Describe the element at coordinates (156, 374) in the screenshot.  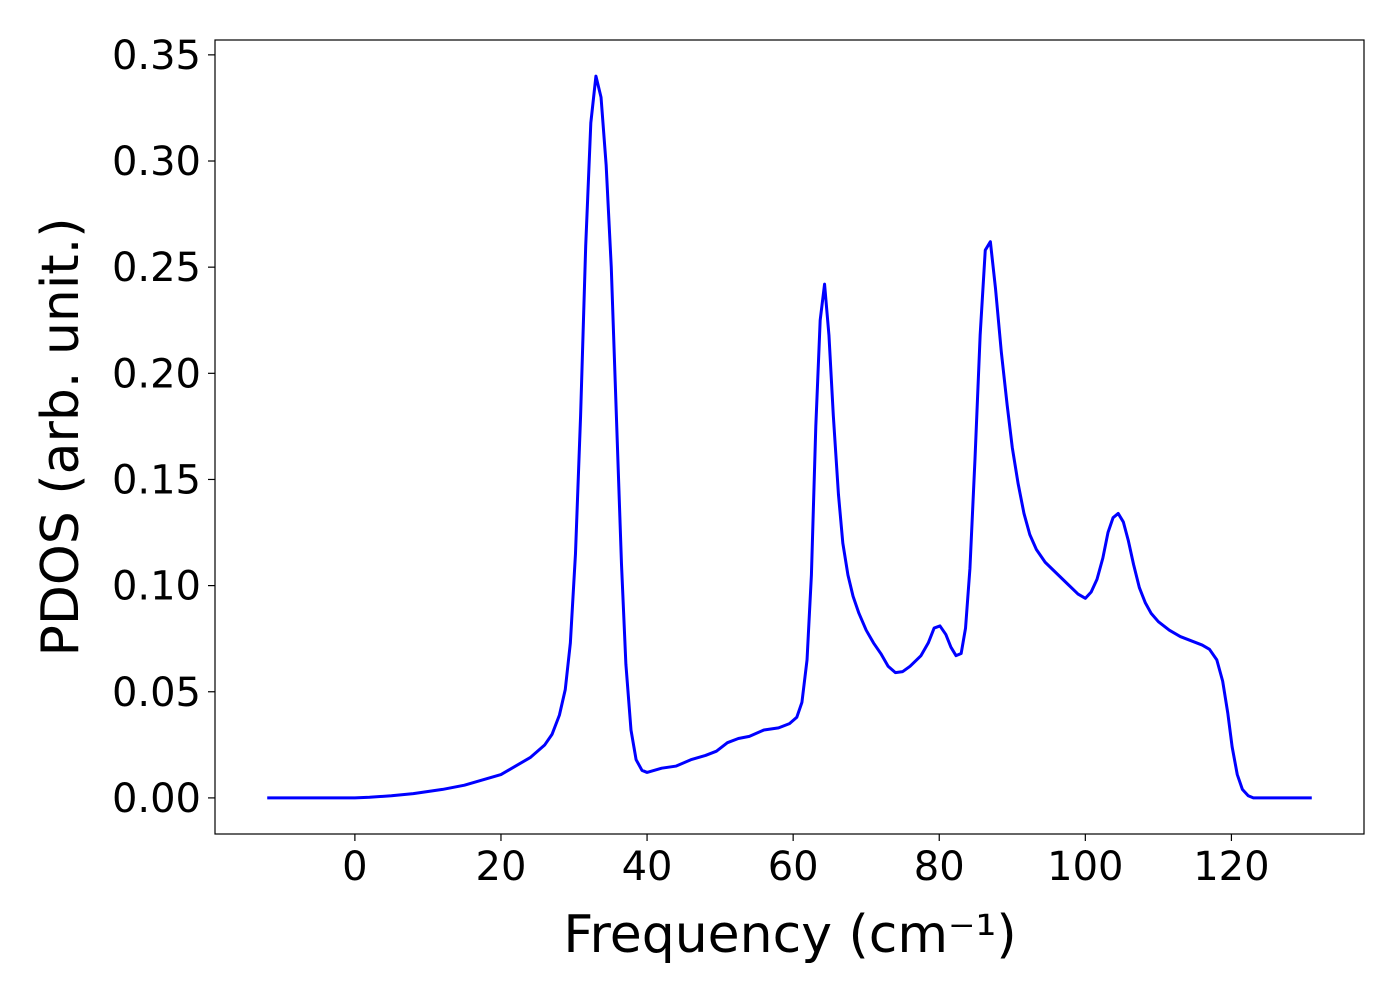
I see `y-tick-label: 0.20` at that location.